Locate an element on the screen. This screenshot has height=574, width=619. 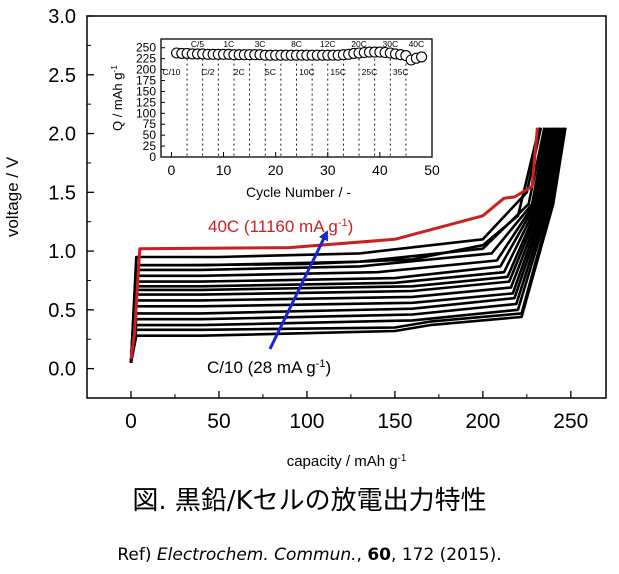
reference-journal: Electrochem. Commun. is located at coordinates (256, 555).